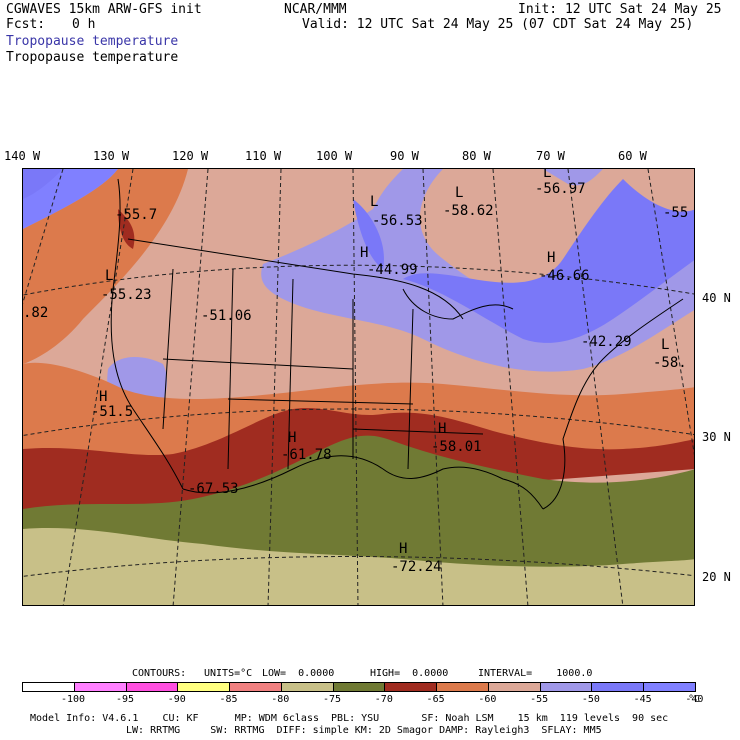  I want to click on colorbar-label: -100, so click(73, 699).